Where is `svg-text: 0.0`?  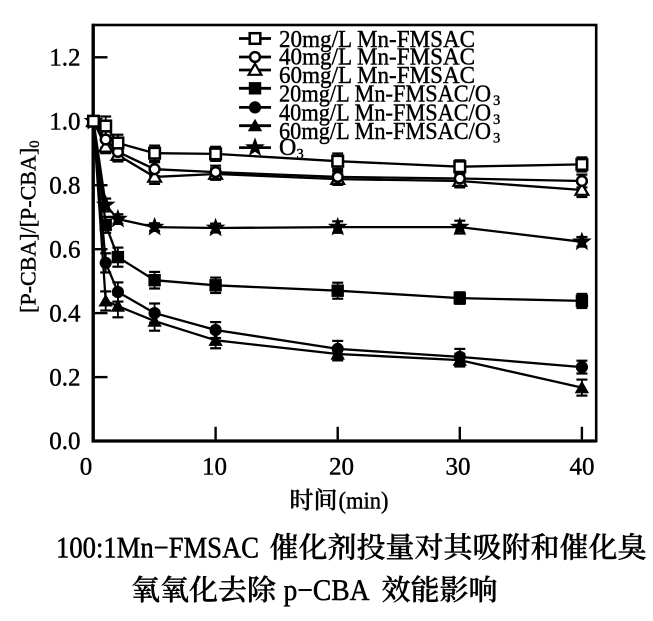
svg-text: 0.0 is located at coordinates (64, 441).